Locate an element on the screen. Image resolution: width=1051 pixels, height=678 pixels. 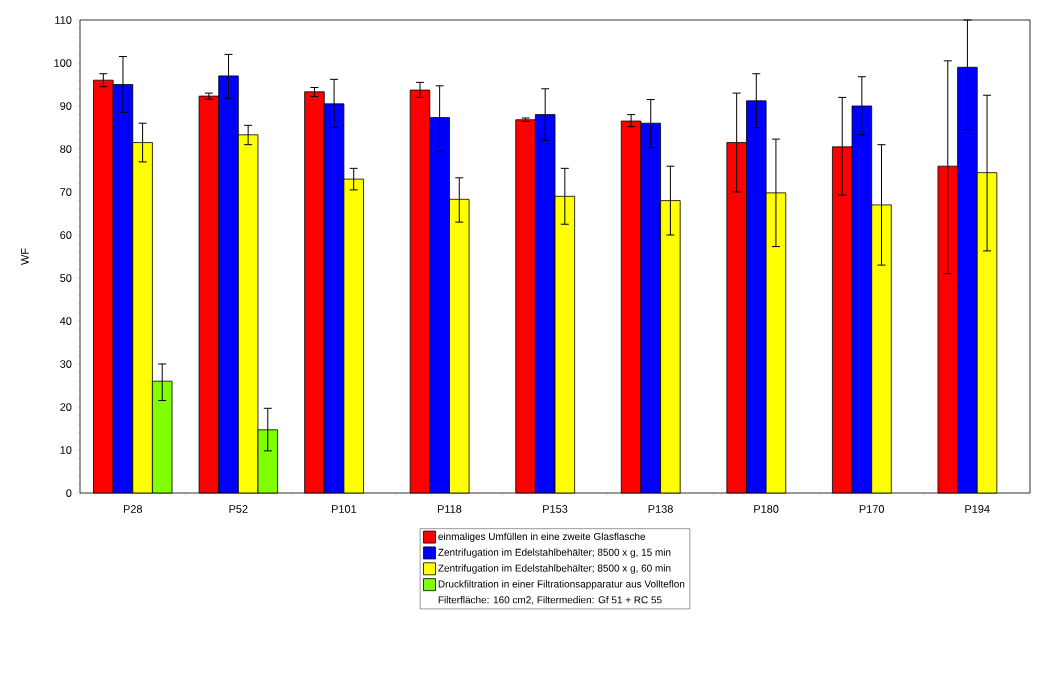
y-tick-label: 10 is located at coordinates (66, 450).